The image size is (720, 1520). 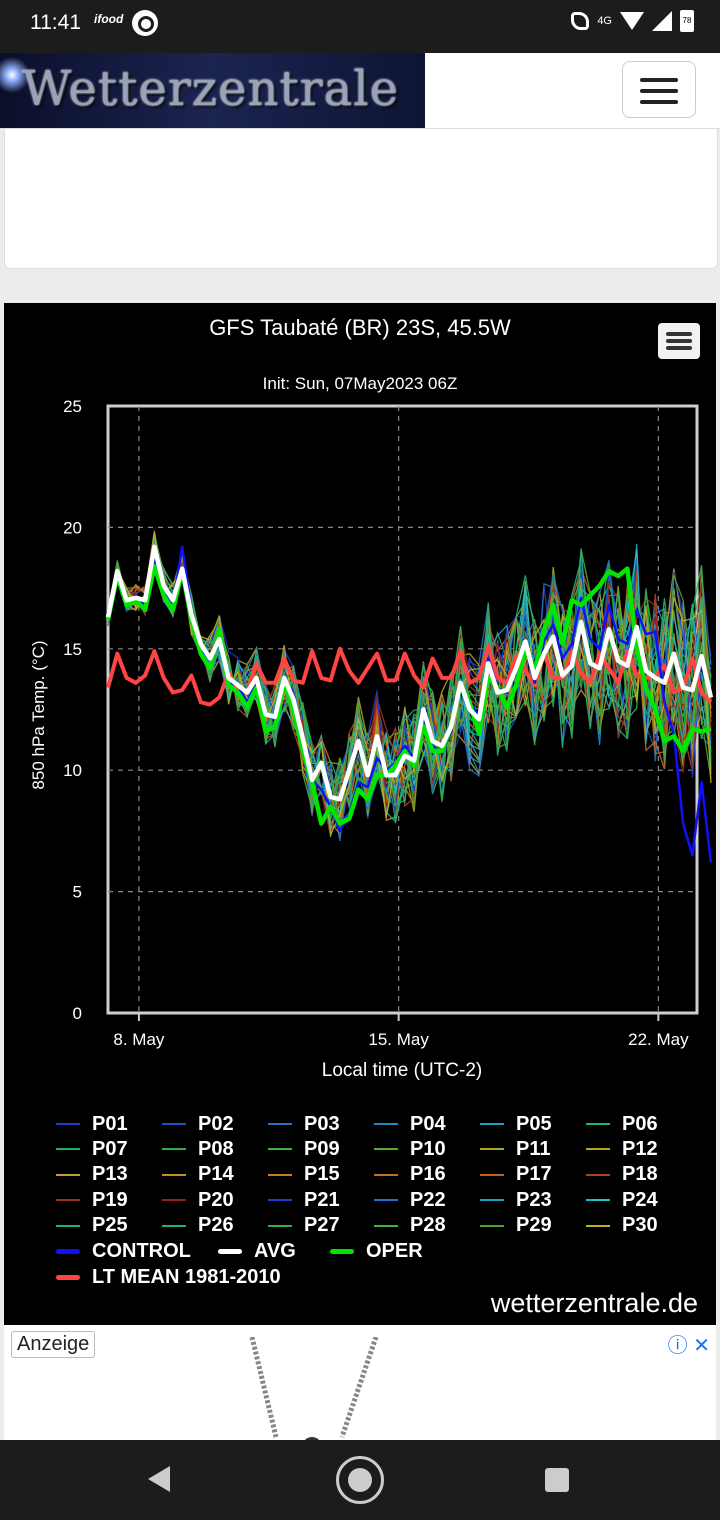 I want to click on y-tick-label: 25, so click(x=72, y=406).